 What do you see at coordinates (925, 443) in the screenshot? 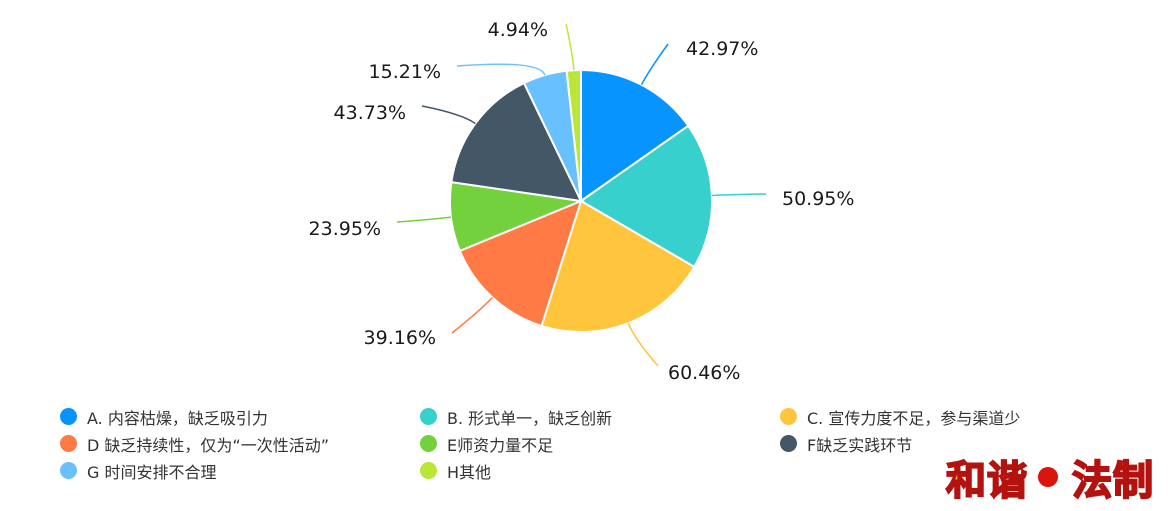
I see `legend-item-f: F缺乏实践环节` at bounding box center [925, 443].